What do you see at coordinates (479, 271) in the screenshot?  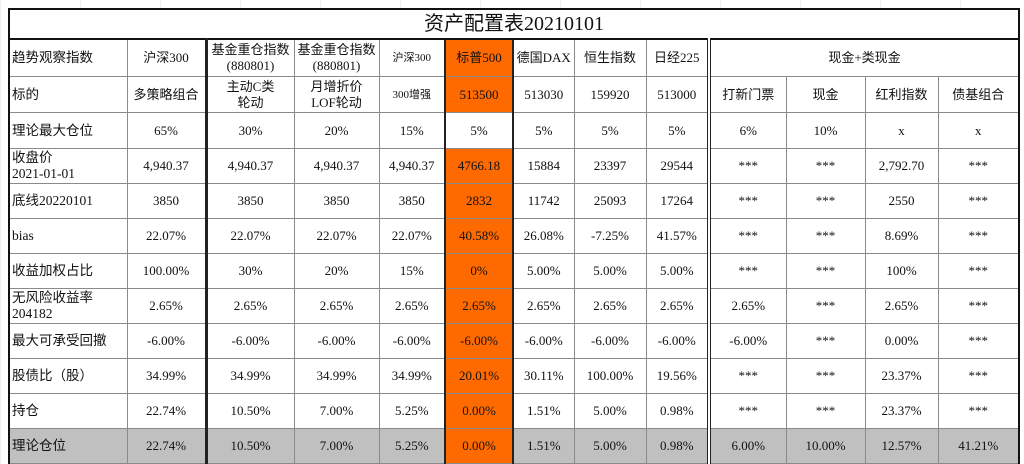 I see `table-cell: 0%` at bounding box center [479, 271].